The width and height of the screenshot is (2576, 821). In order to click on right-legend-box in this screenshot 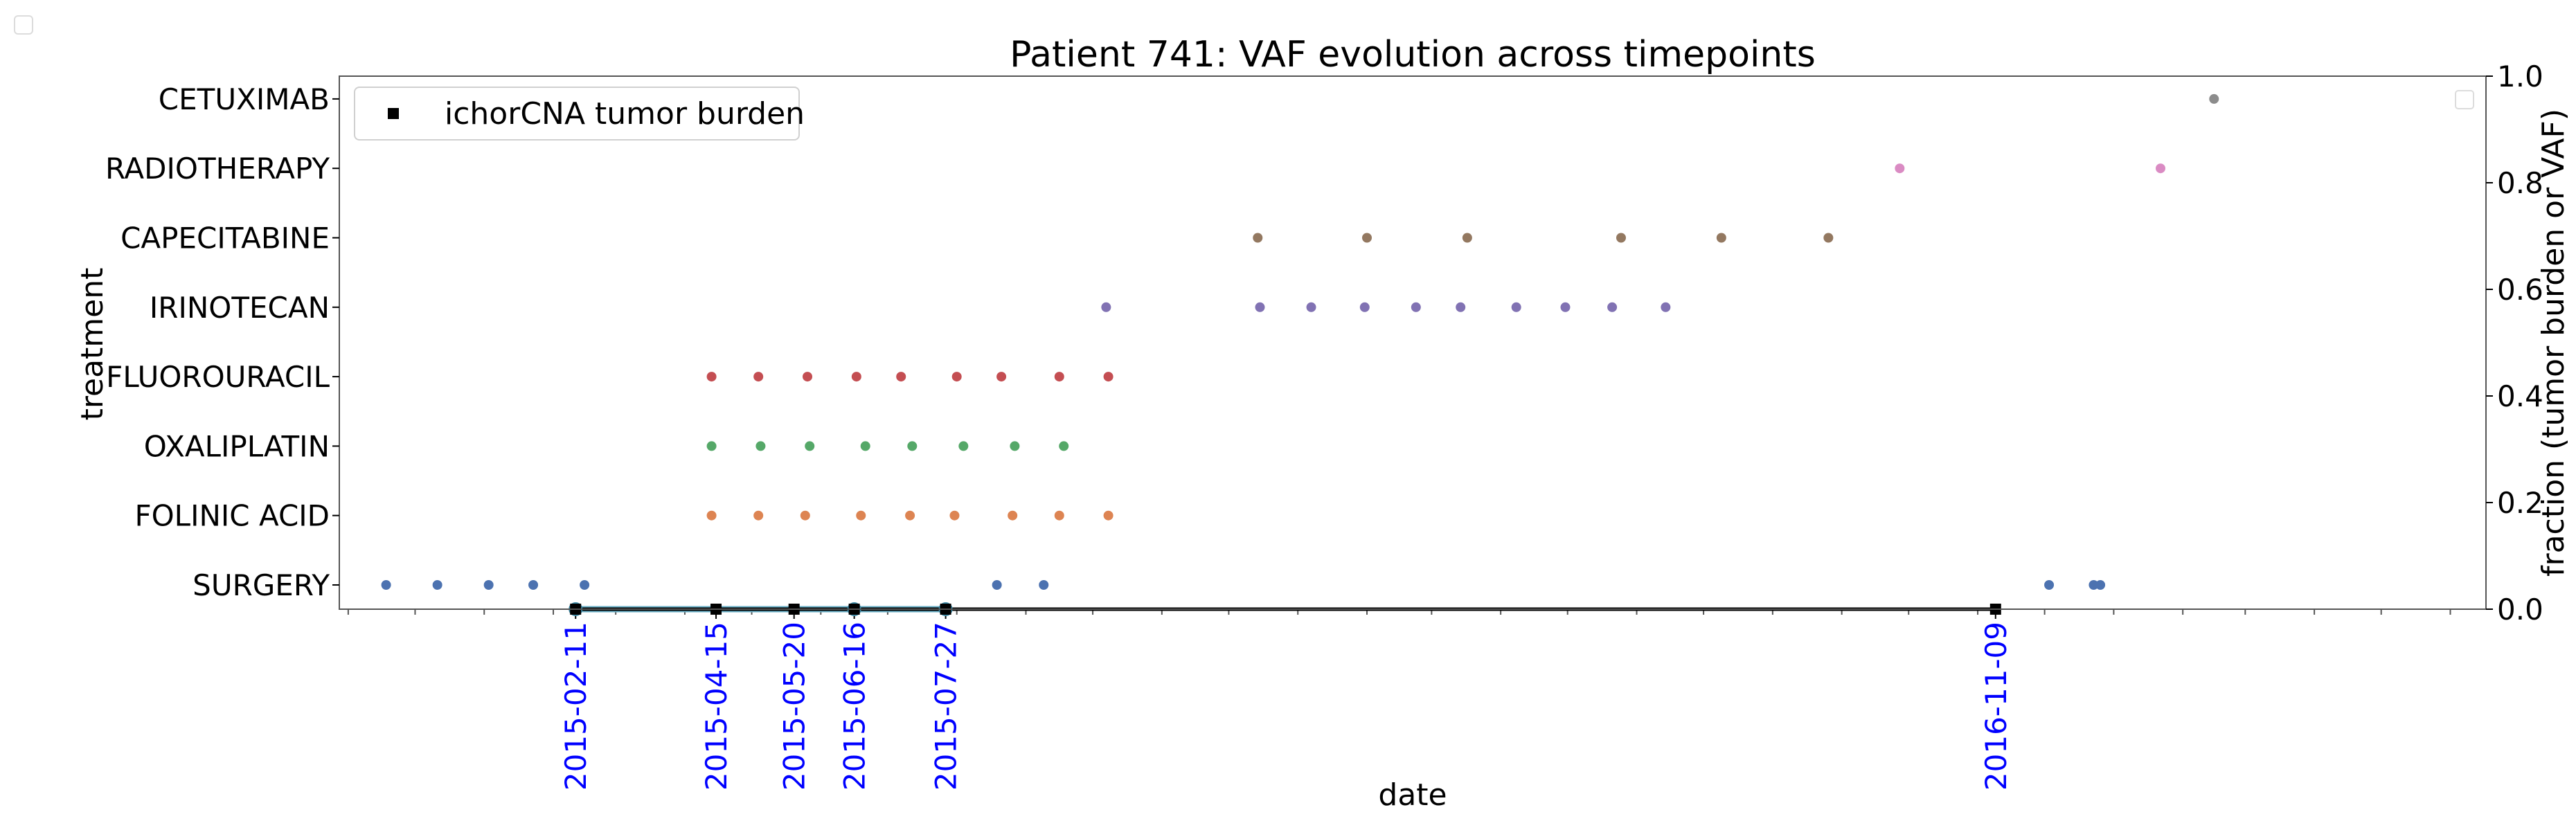, I will do `click(2464, 99)`.